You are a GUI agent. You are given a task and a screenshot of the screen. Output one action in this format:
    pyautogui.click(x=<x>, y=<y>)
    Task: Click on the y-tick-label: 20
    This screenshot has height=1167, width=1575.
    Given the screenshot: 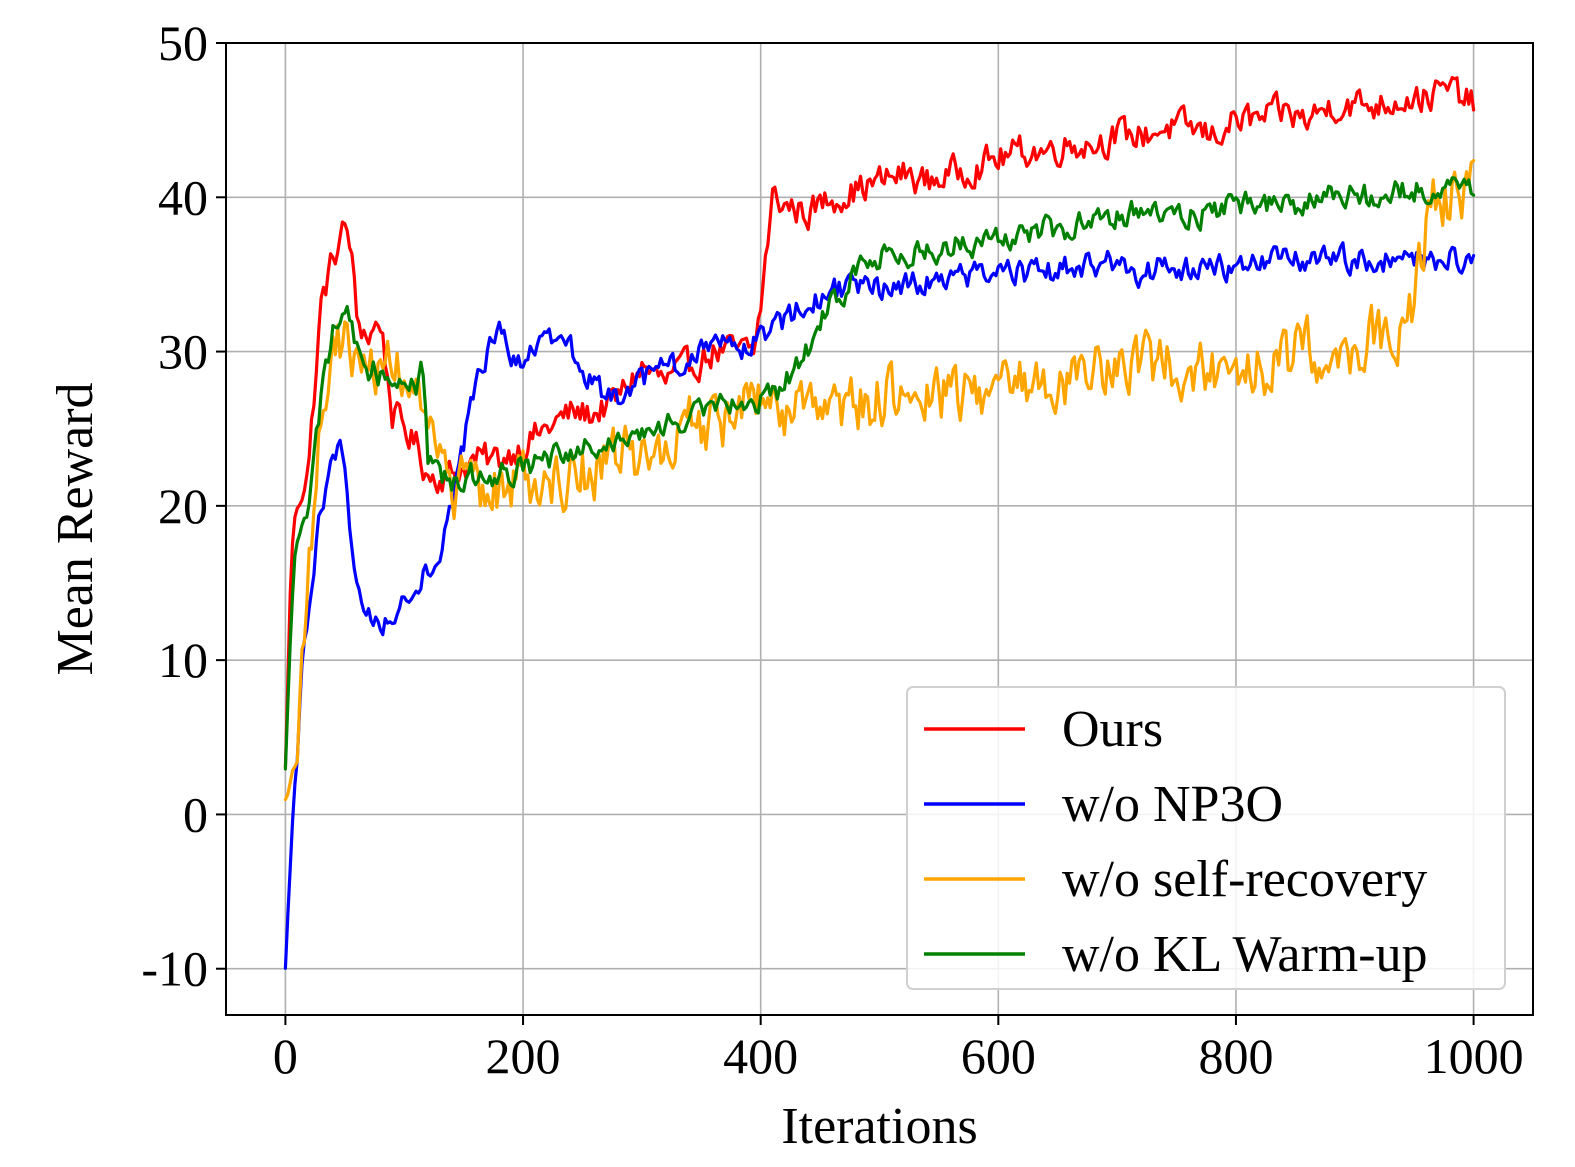 What is the action you would take?
    pyautogui.click(x=183, y=506)
    